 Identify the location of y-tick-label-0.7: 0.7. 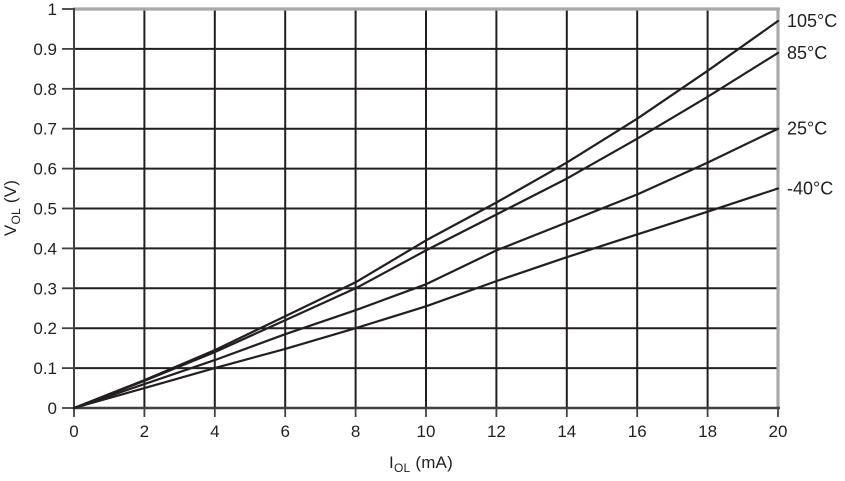
(45, 129).